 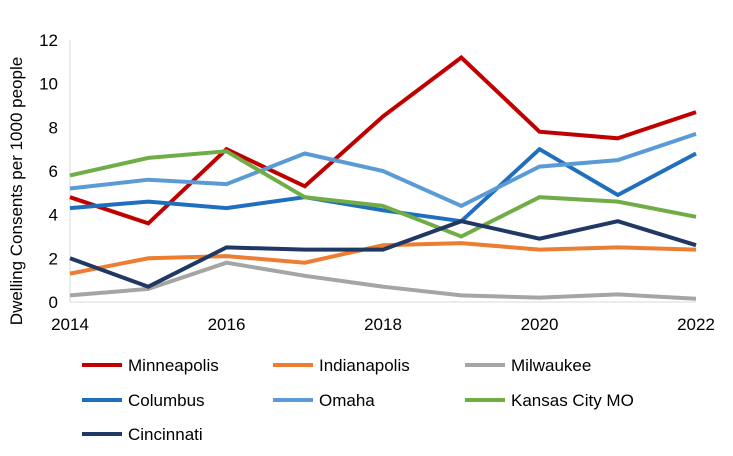 I want to click on legend-item: Omaha, so click(x=324, y=400).